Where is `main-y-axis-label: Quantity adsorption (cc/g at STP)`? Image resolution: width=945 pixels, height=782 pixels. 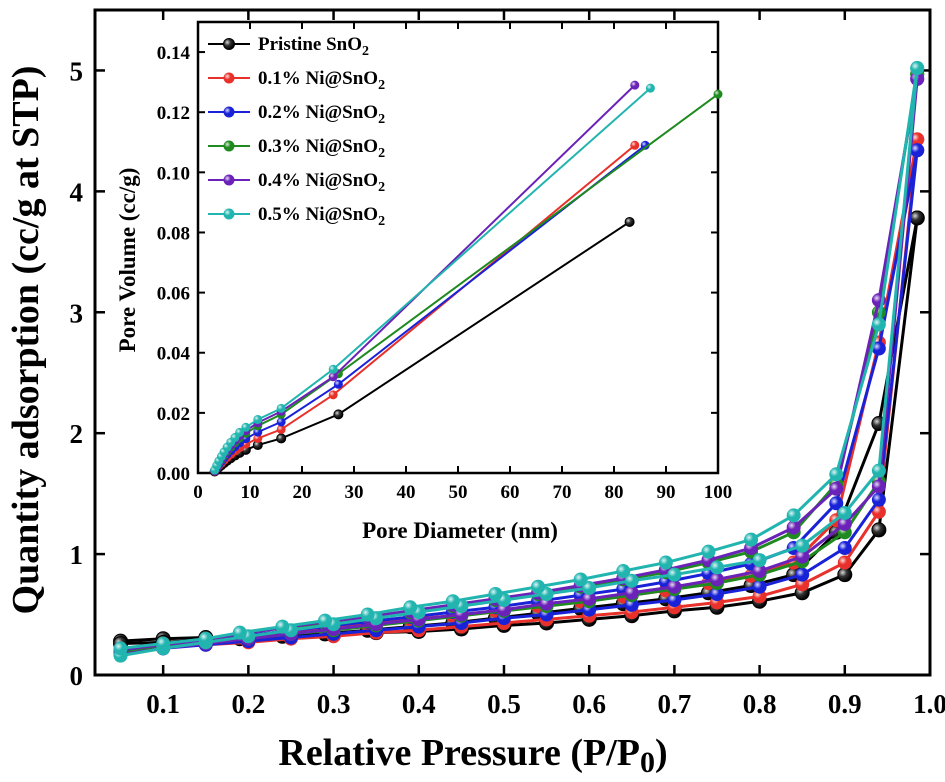
main-y-axis-label: Quantity adsorption (cc/g at STP) is located at coordinates (26, 340).